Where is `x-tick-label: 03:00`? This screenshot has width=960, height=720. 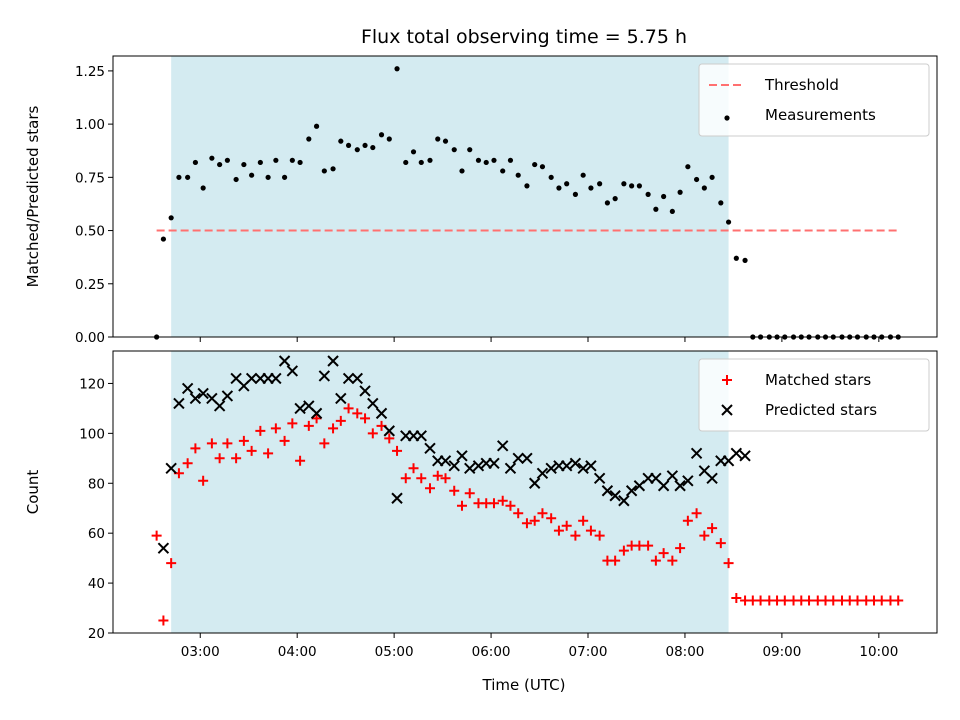 x-tick-label: 03:00 is located at coordinates (200, 652).